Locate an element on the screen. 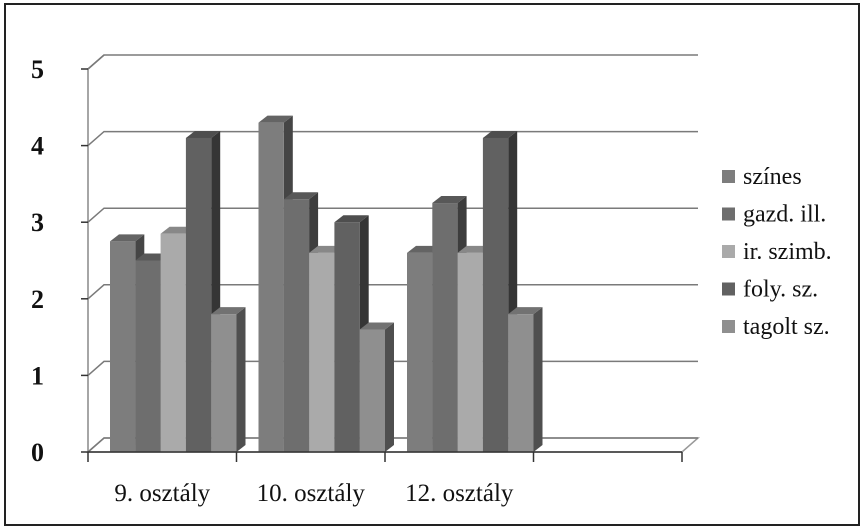 This screenshot has height=531, width=866. legend-label: foly. sz. is located at coordinates (780, 290).